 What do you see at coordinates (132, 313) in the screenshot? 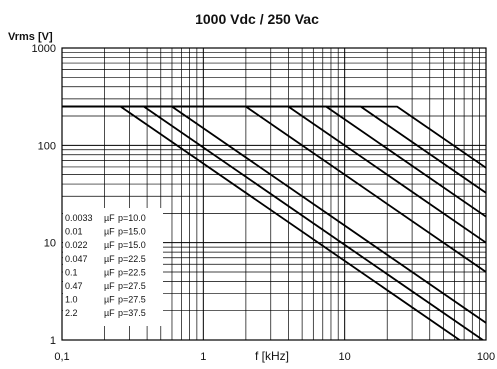
I see `legend-pitch: p=37.5` at bounding box center [132, 313].